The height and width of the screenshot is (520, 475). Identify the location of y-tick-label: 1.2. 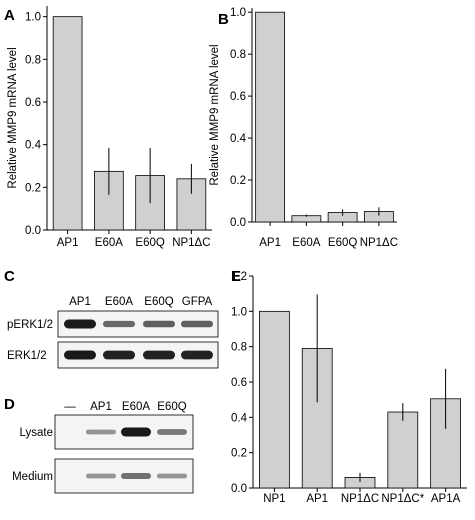
(239, 277).